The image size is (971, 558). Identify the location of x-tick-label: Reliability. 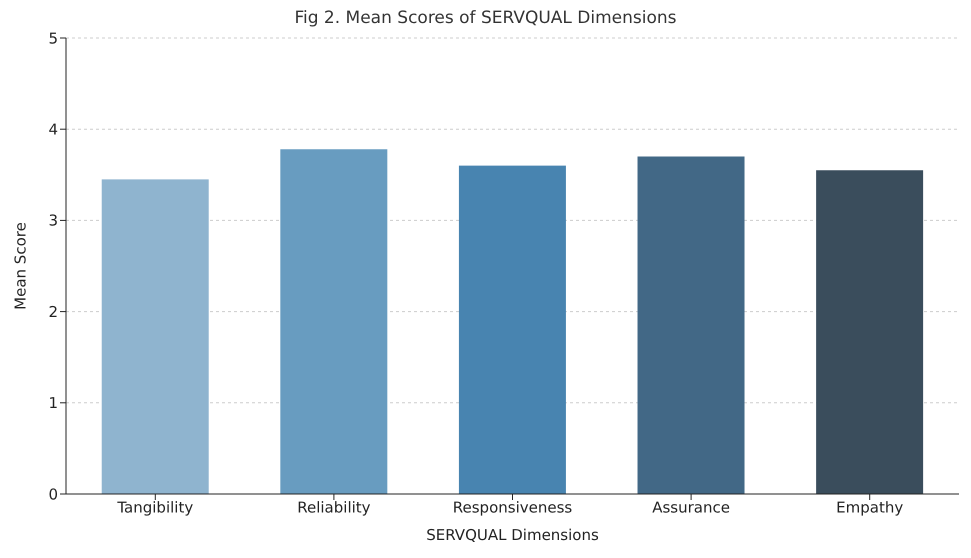
(334, 507).